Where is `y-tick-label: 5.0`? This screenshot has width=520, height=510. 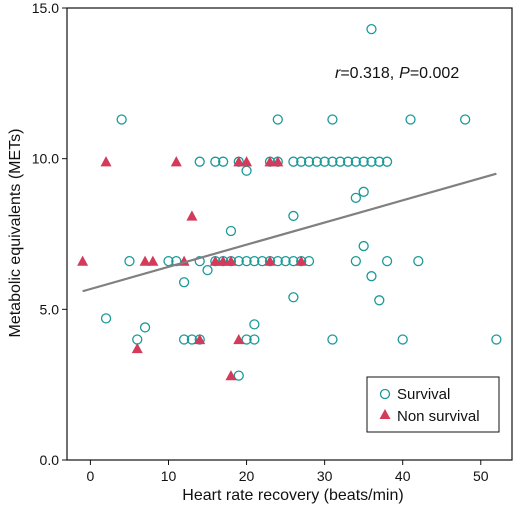
y-tick-label: 5.0 is located at coordinates (50, 309).